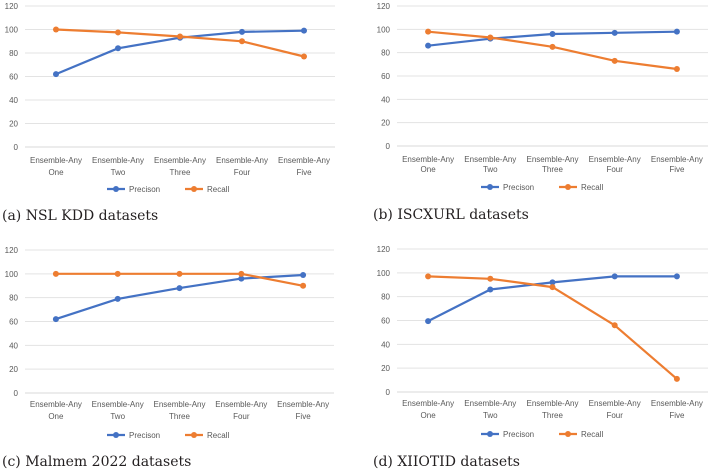  Describe the element at coordinates (552, 169) in the screenshot. I see `x-tick-label: Three` at that location.